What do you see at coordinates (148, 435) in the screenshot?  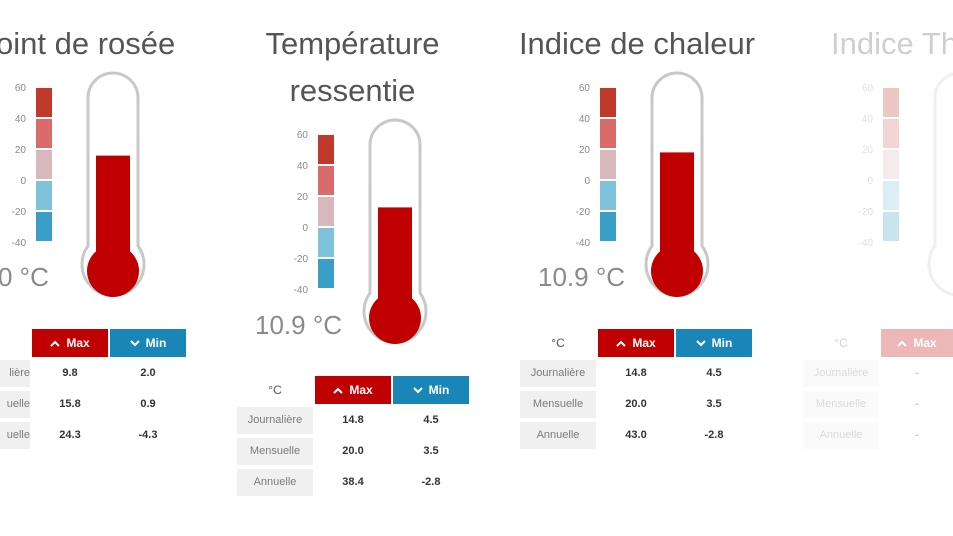 I see `row-min: -4.3` at bounding box center [148, 435].